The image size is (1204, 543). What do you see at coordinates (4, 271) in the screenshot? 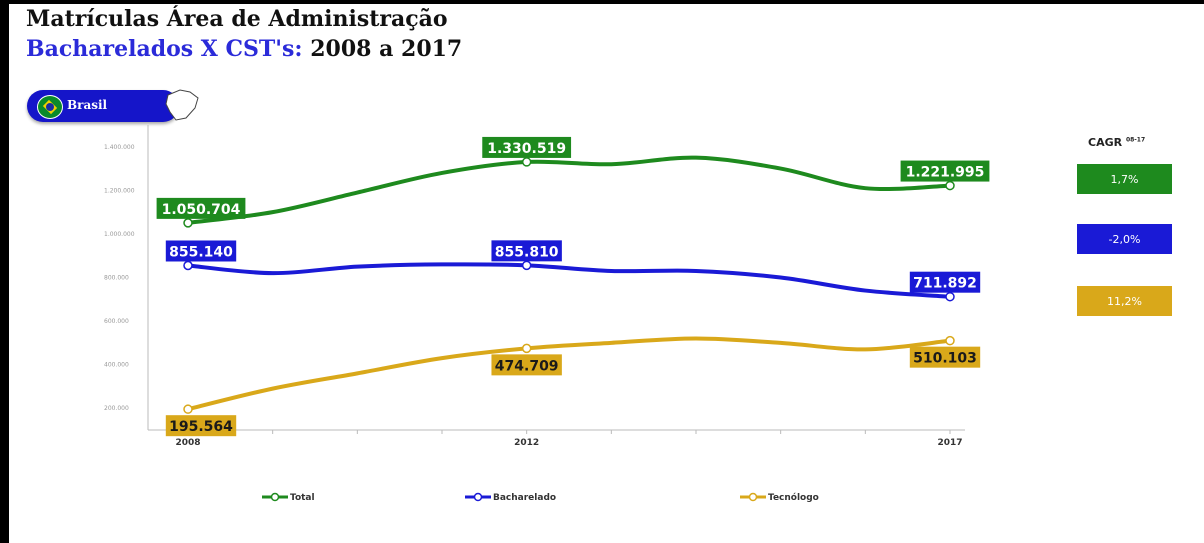
I see `frame-border-left` at bounding box center [4, 271].